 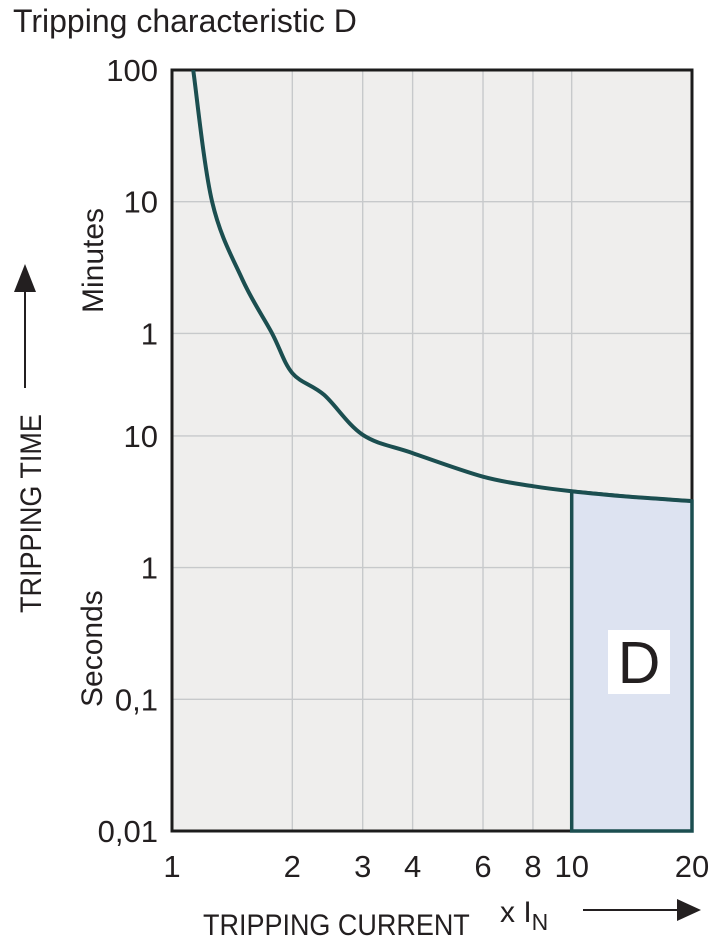 I want to click on x-tick-label: 6, so click(x=482, y=866).